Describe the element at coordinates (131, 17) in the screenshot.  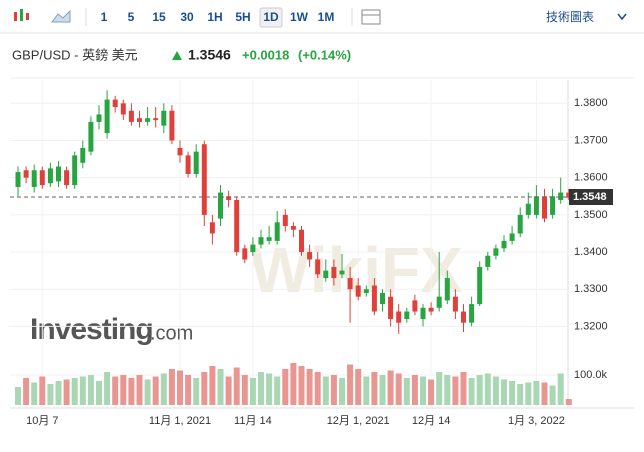
I see `interval-button: 5` at that location.